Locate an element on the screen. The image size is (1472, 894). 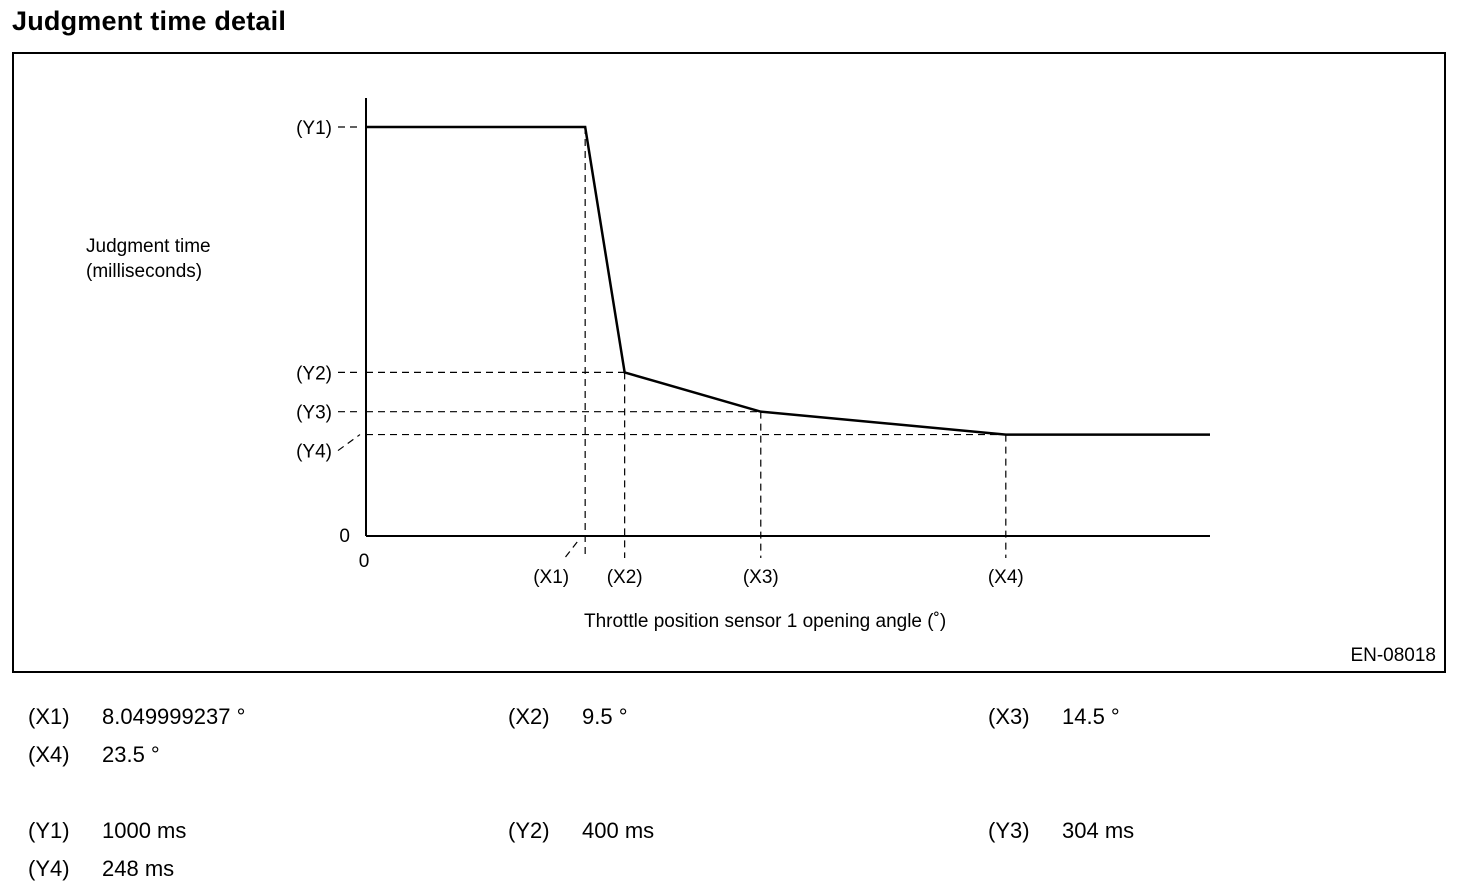
y-axis-label-line1: Judgment time is located at coordinates (148, 246).